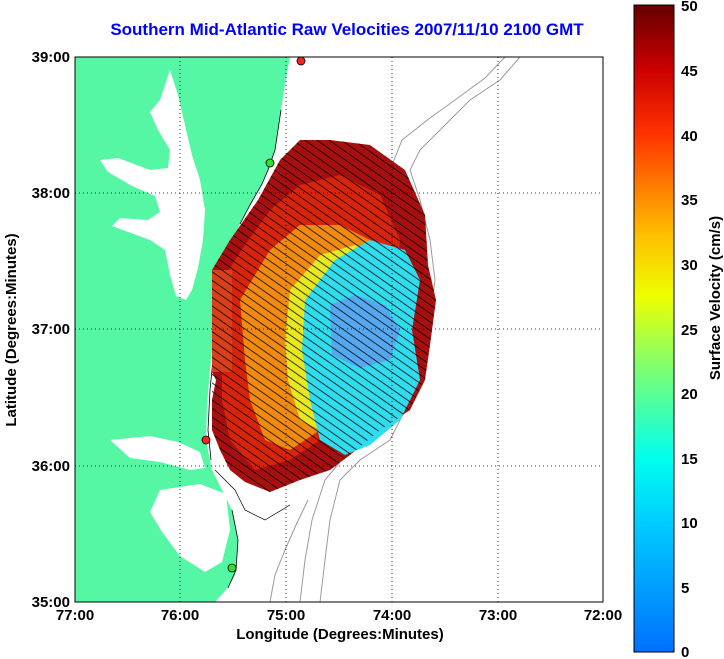  Describe the element at coordinates (689, 394) in the screenshot. I see `colorbar-tick-label: 20` at that location.